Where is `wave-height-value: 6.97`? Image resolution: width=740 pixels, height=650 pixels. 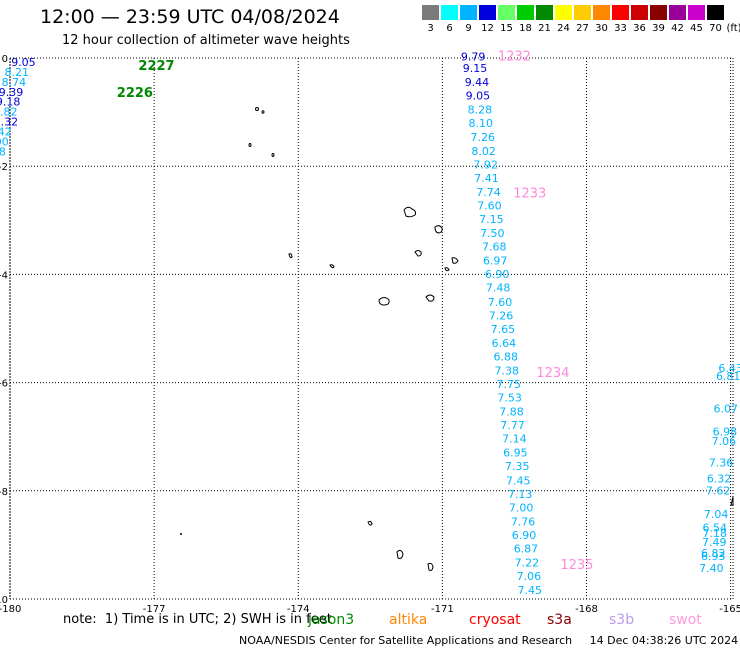 wave-height-value: 6.97 is located at coordinates (495, 261).